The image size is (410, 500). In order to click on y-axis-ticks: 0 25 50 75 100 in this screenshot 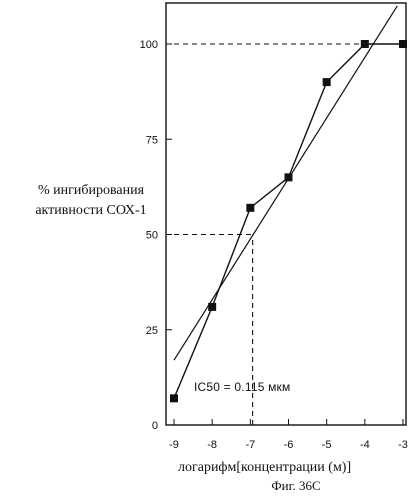, I will do `click(156, 235)`.